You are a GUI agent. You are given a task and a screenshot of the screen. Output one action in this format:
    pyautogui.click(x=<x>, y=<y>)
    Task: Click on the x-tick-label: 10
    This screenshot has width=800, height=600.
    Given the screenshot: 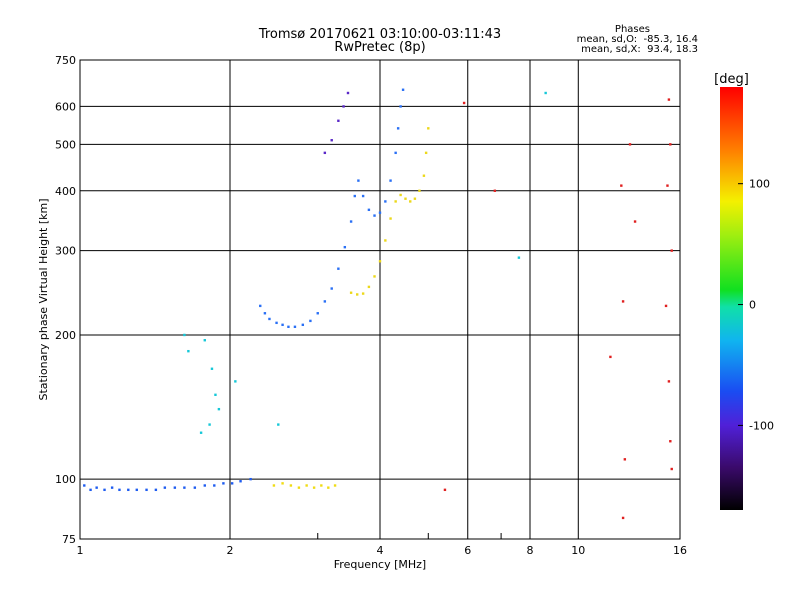 What is the action you would take?
    pyautogui.click(x=578, y=550)
    